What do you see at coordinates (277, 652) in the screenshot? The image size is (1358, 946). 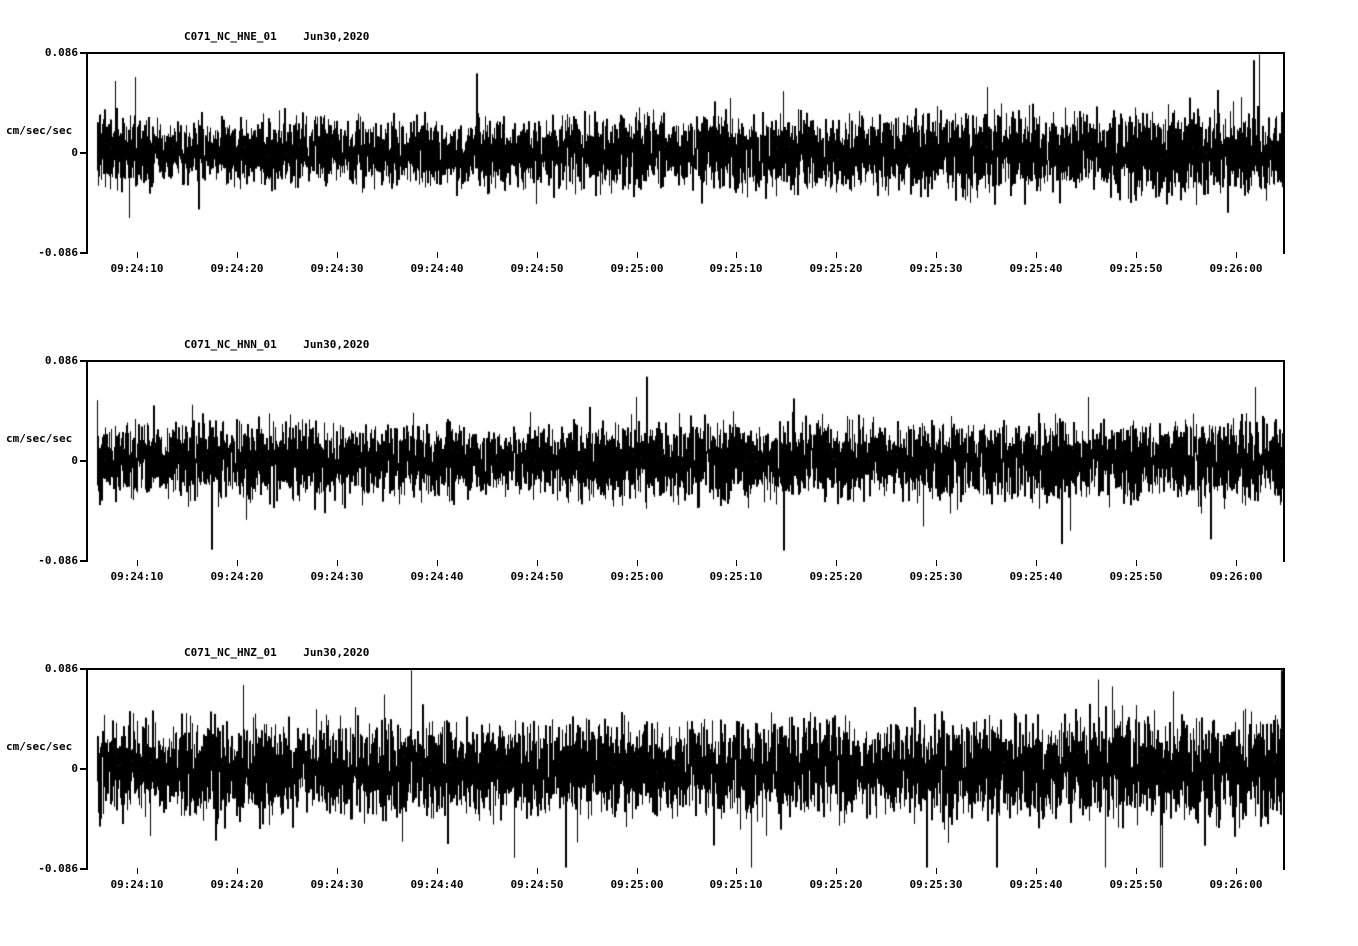 I see `panel-title: C071_NC_HNZ_01 Jun30,2020` at bounding box center [277, 652].